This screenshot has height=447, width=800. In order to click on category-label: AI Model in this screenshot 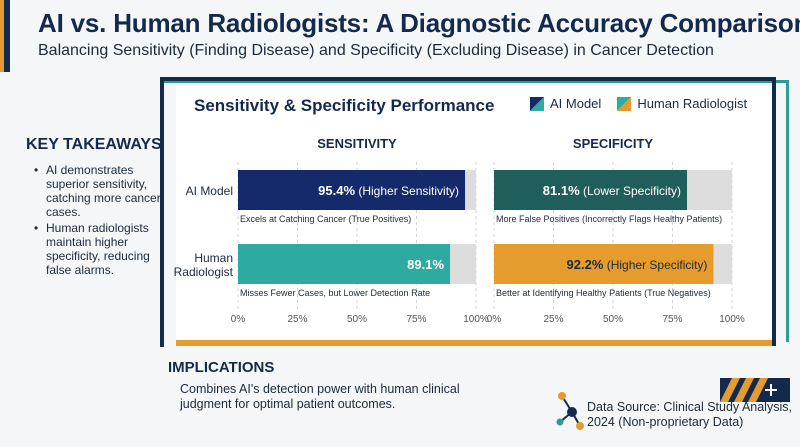, I will do `click(209, 191)`.